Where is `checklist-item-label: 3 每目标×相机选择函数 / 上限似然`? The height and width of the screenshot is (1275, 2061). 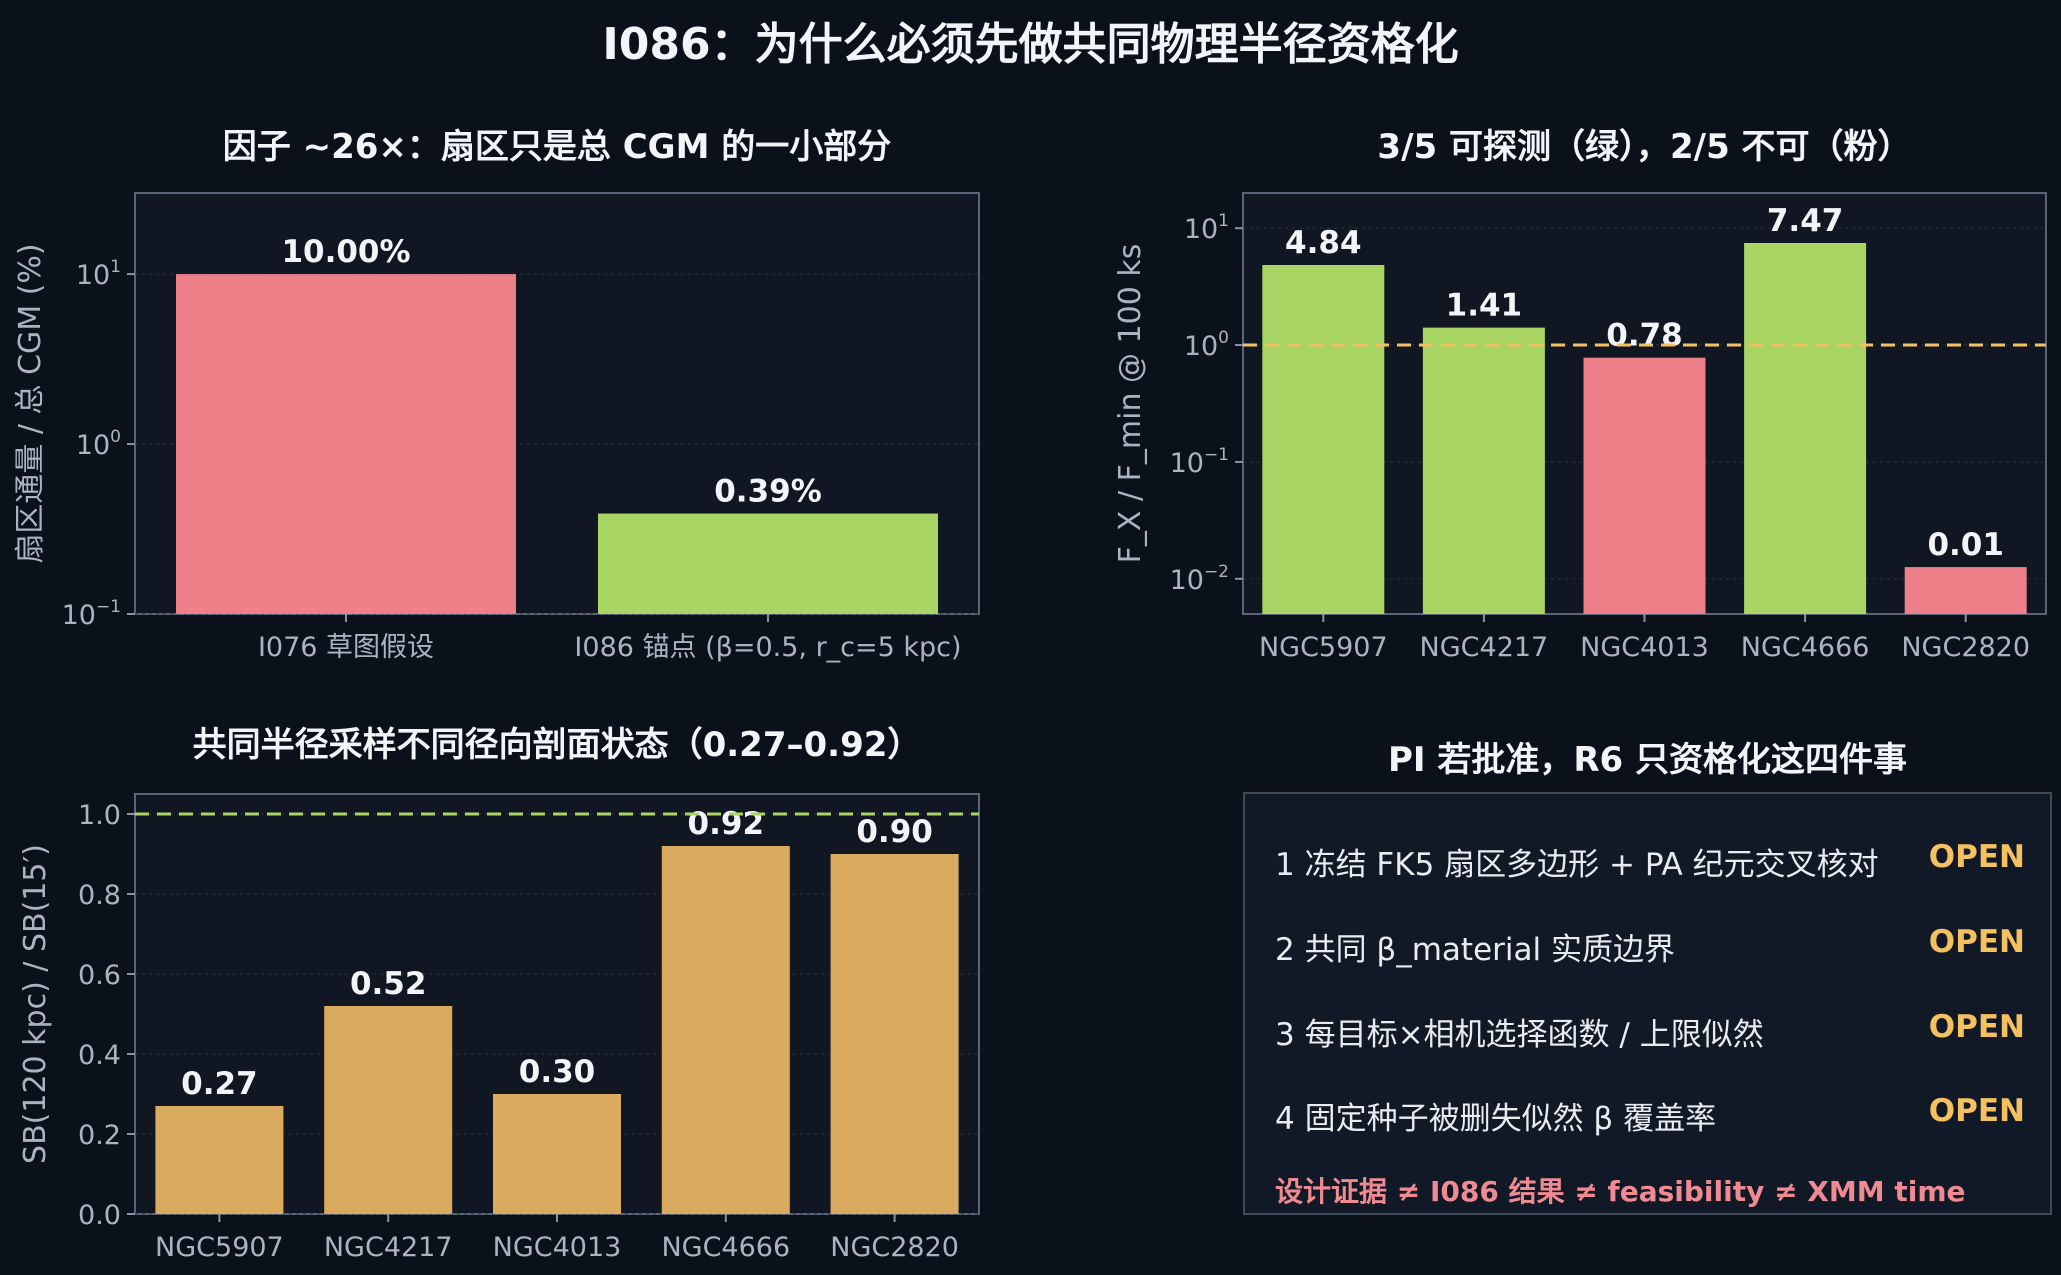 checklist-item-label: 3 每目标×相机选择函数 / 上限似然 is located at coordinates (1519, 1035).